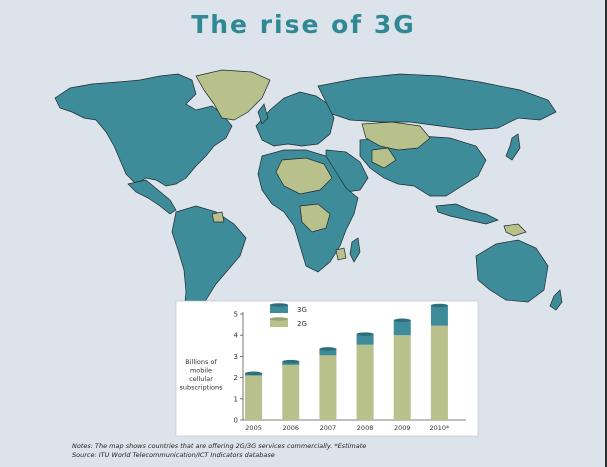 The height and width of the screenshot is (467, 607). Describe the element at coordinates (236, 336) in the screenshot. I see `y-tick-label: 4` at that location.